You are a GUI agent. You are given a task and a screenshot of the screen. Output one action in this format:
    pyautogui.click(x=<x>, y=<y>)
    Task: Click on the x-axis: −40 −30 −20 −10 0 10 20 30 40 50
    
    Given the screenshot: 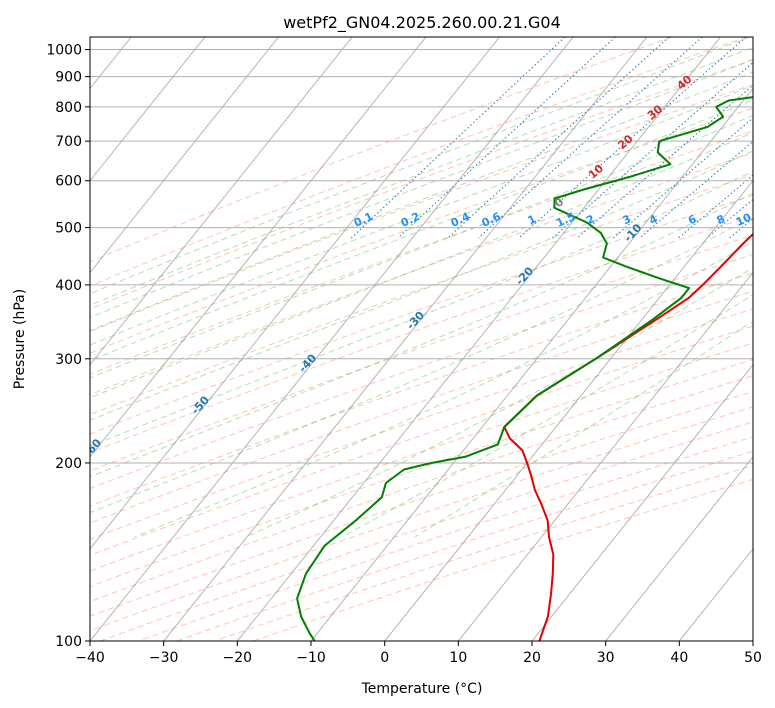 What is the action you would take?
    pyautogui.click(x=418, y=653)
    